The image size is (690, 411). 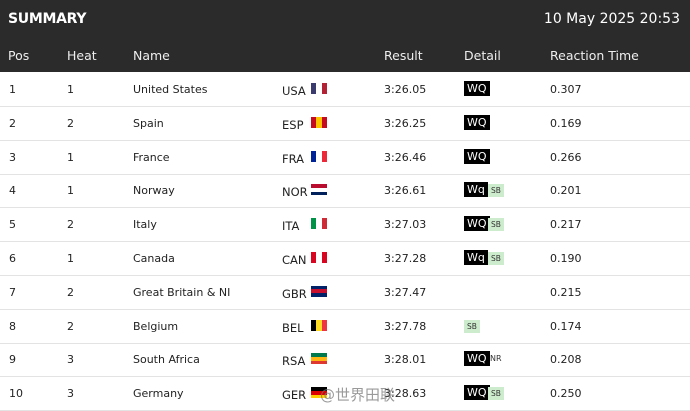 What do you see at coordinates (293, 158) in the screenshot?
I see `country-code: FRA` at bounding box center [293, 158].